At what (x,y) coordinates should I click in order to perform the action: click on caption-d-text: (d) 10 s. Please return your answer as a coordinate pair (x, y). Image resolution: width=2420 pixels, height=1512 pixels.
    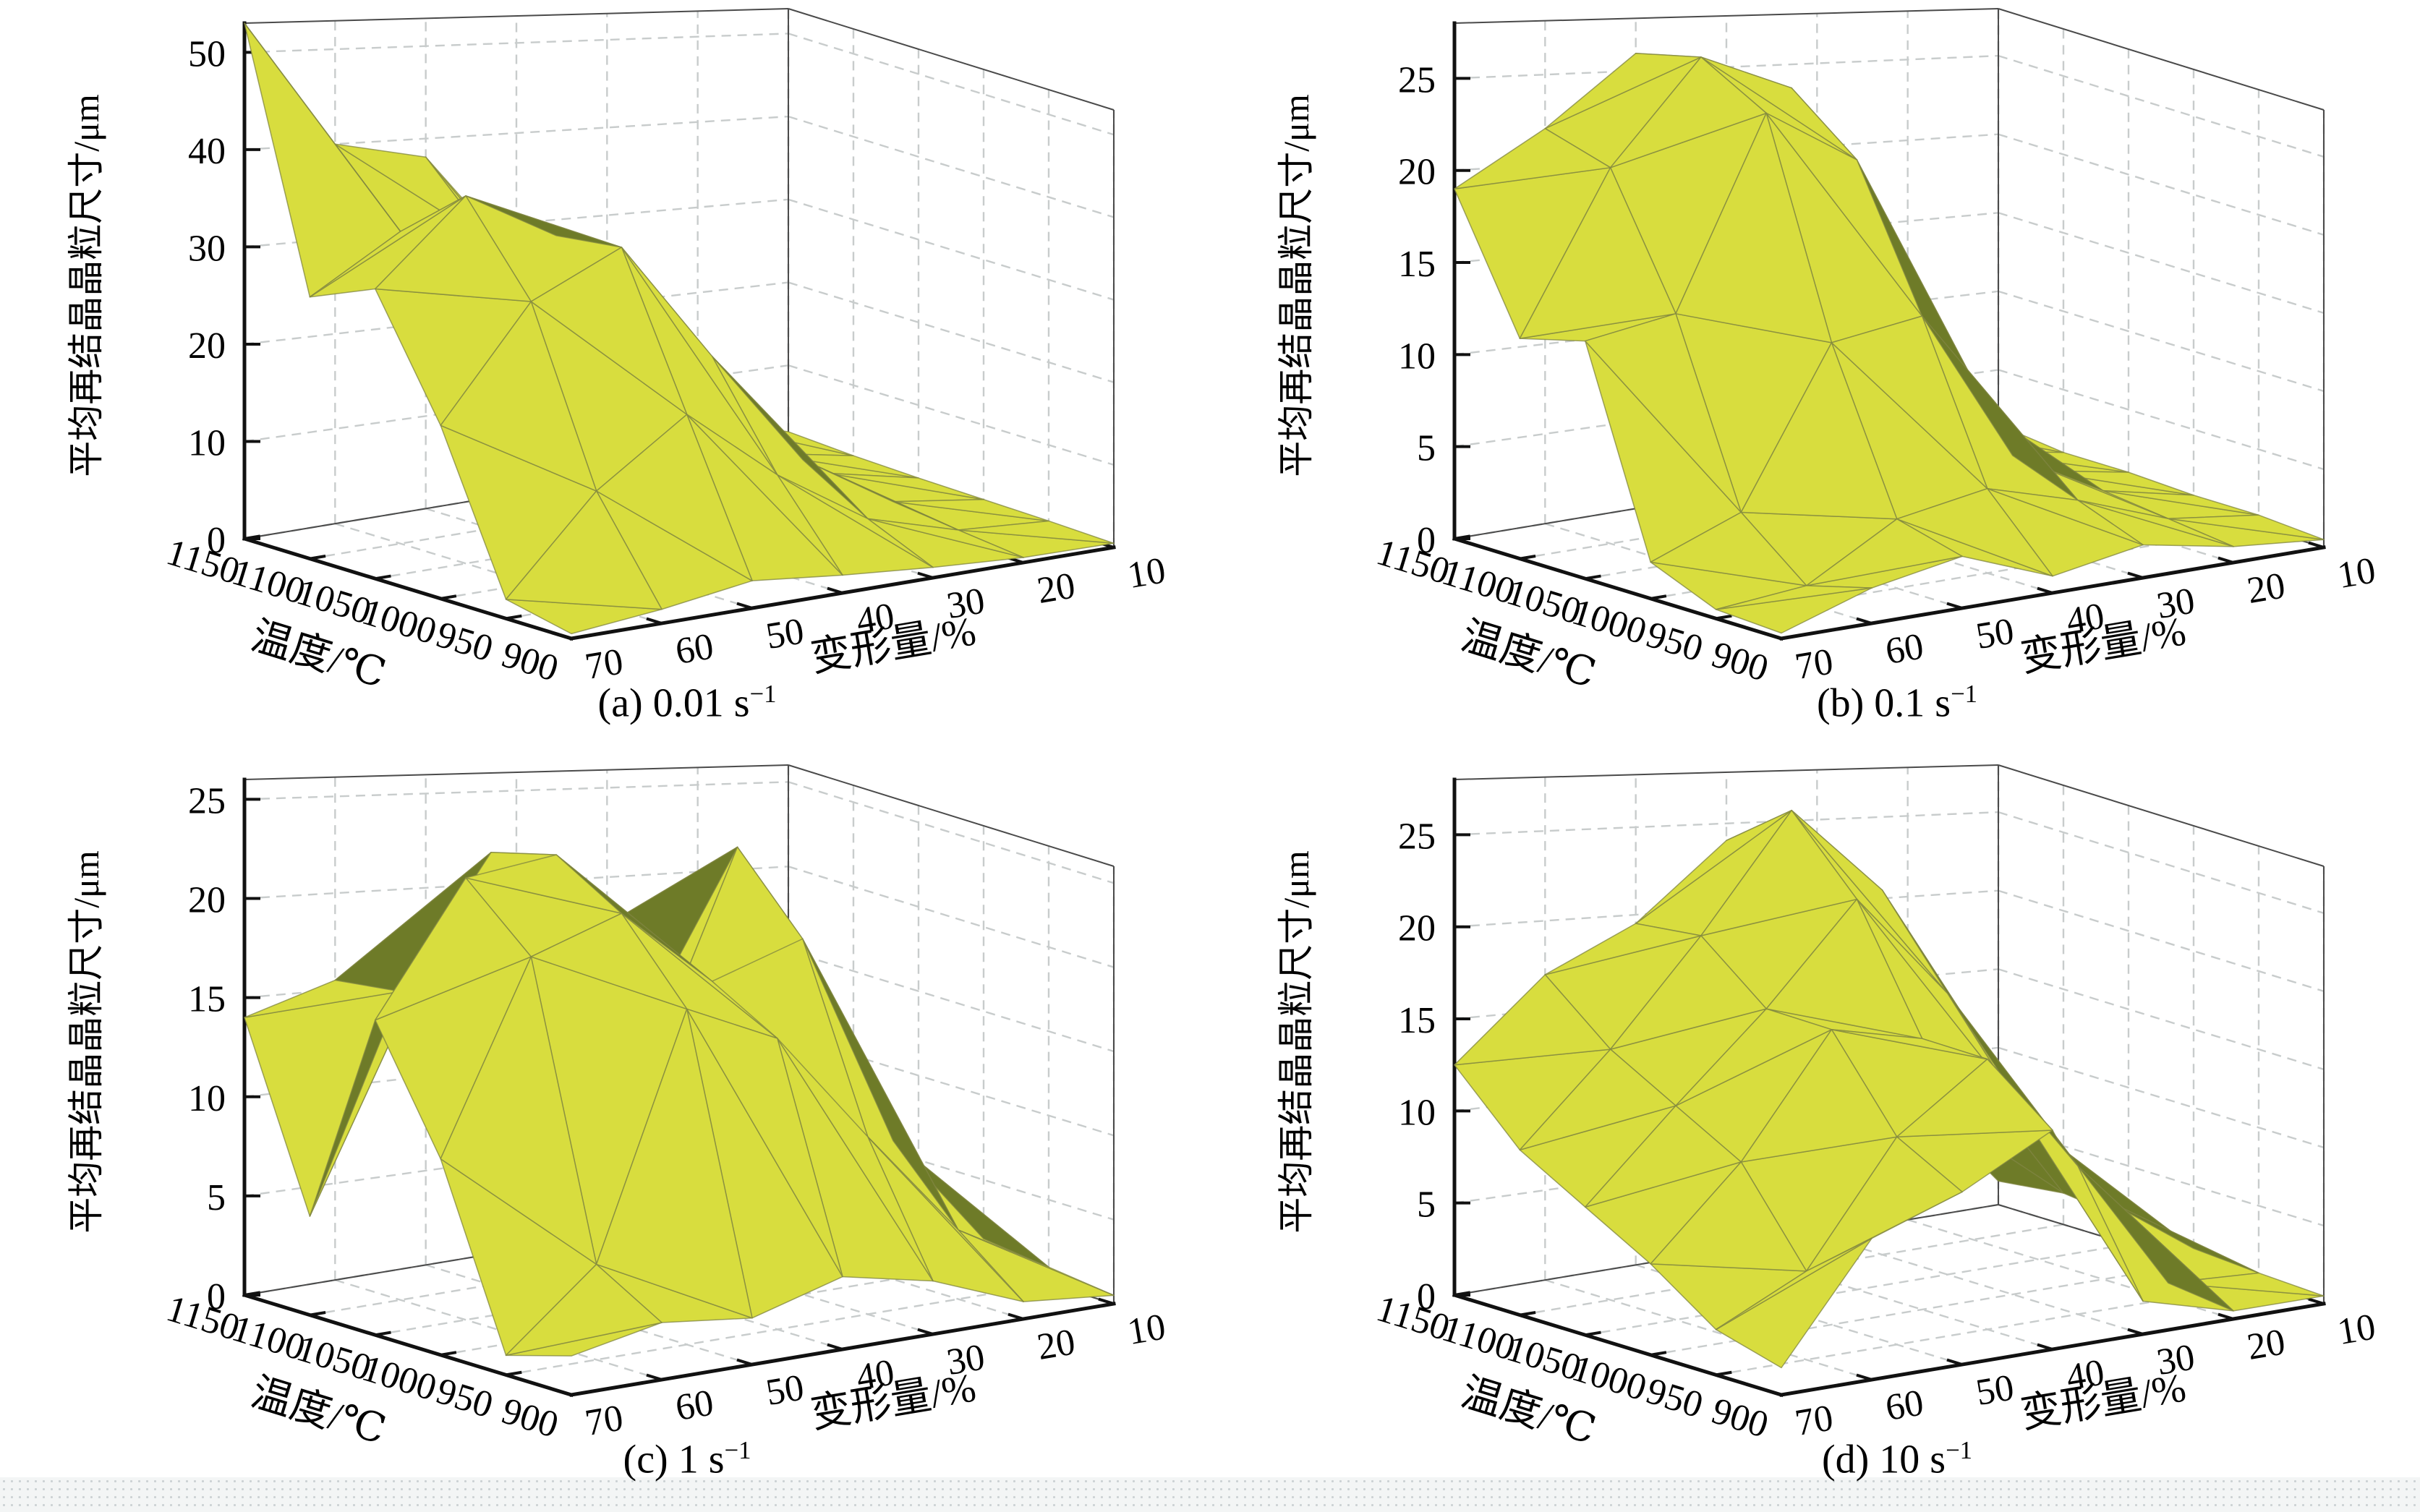
    Looking at the image, I should click on (1884, 1459).